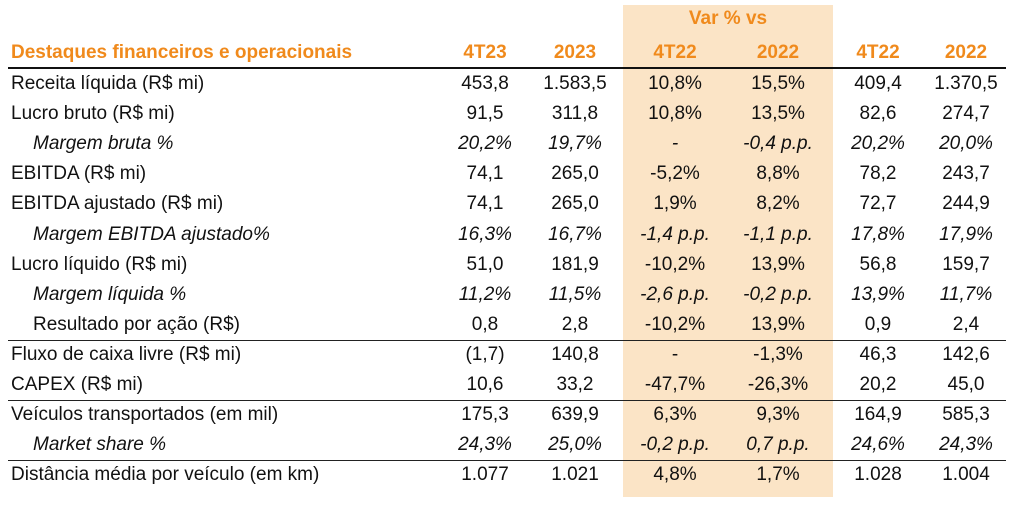 The height and width of the screenshot is (507, 1014). What do you see at coordinates (110, 294) in the screenshot?
I see `row-label: Margem líquida %` at bounding box center [110, 294].